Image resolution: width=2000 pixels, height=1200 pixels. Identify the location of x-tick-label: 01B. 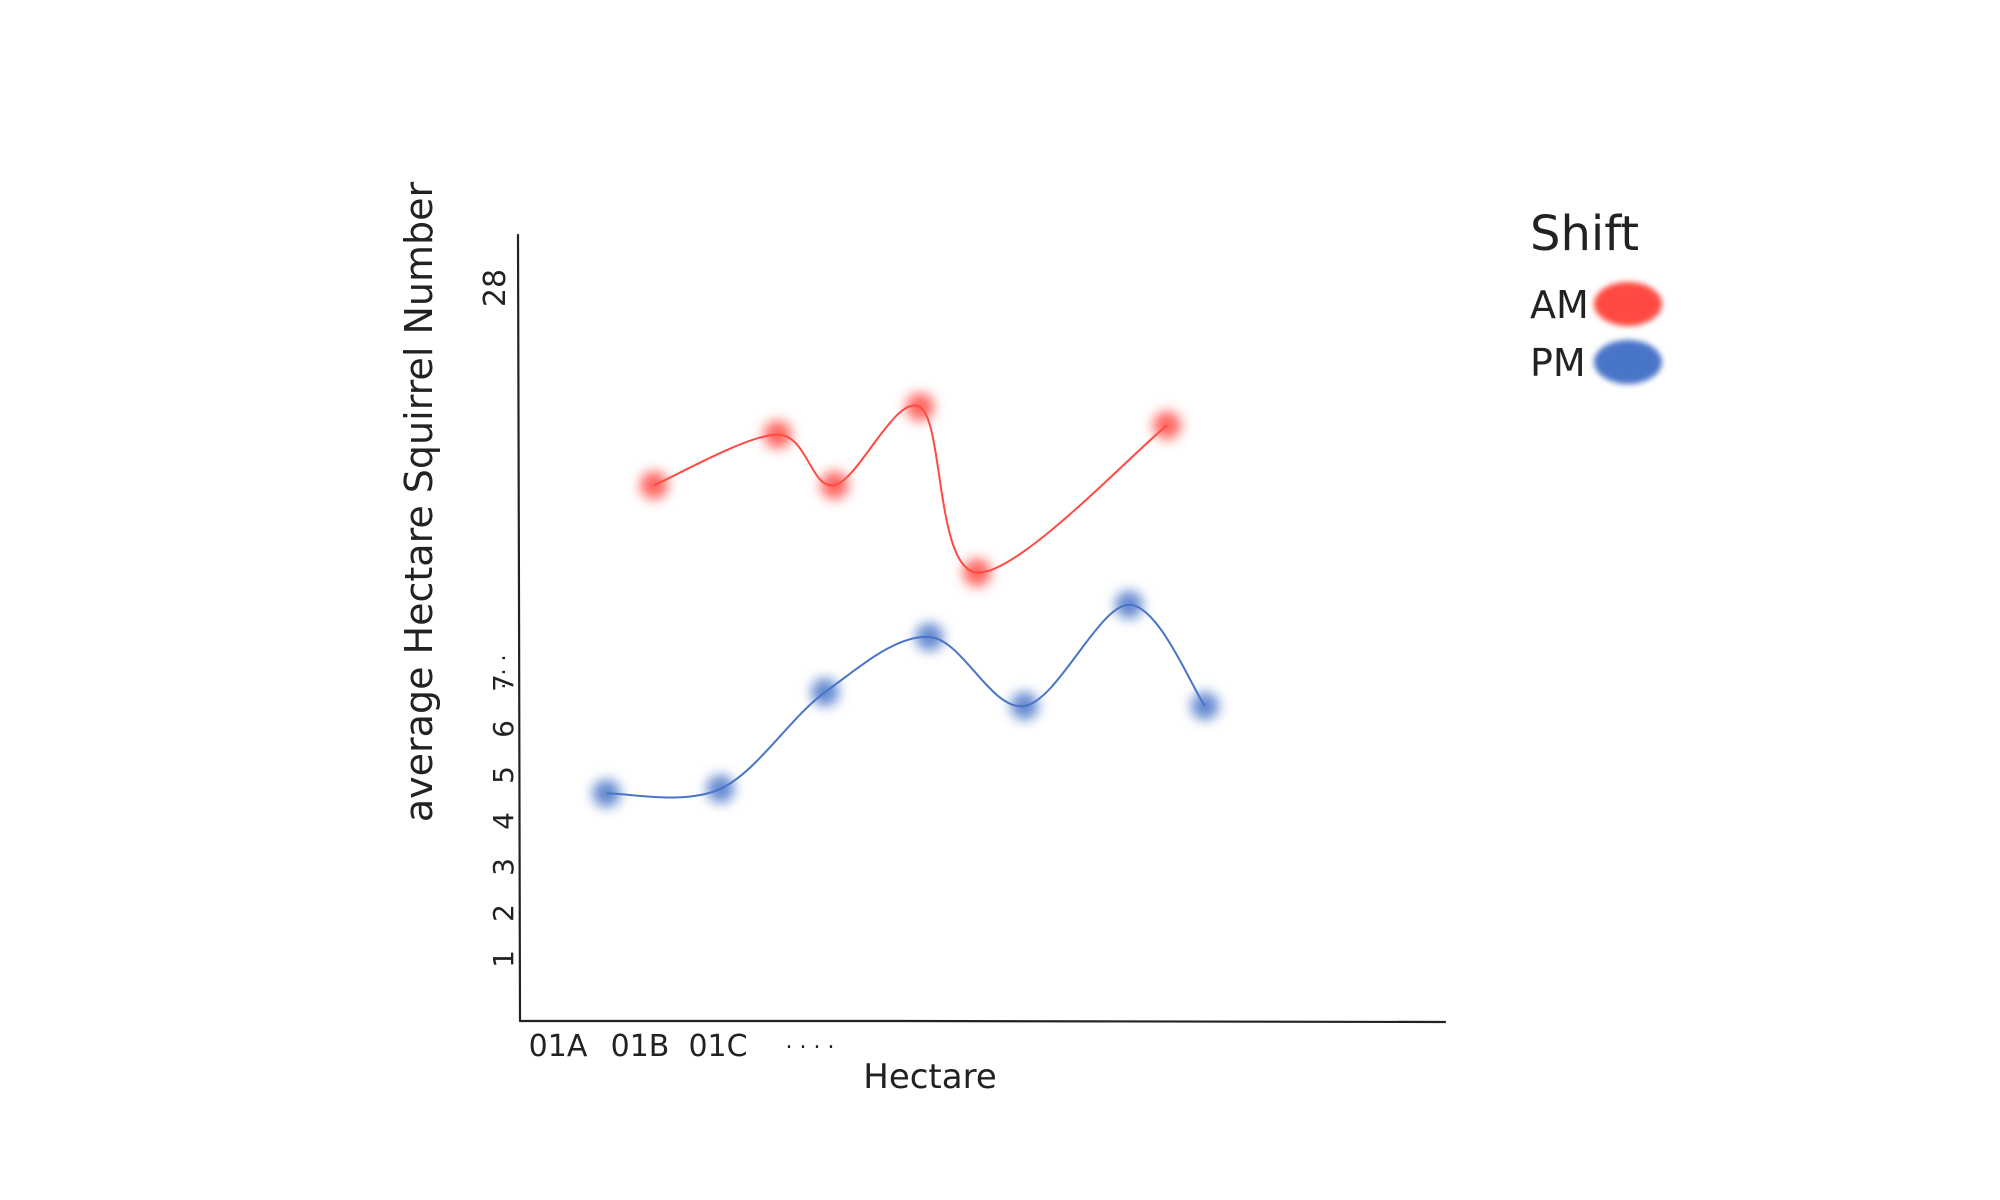
(640, 1046).